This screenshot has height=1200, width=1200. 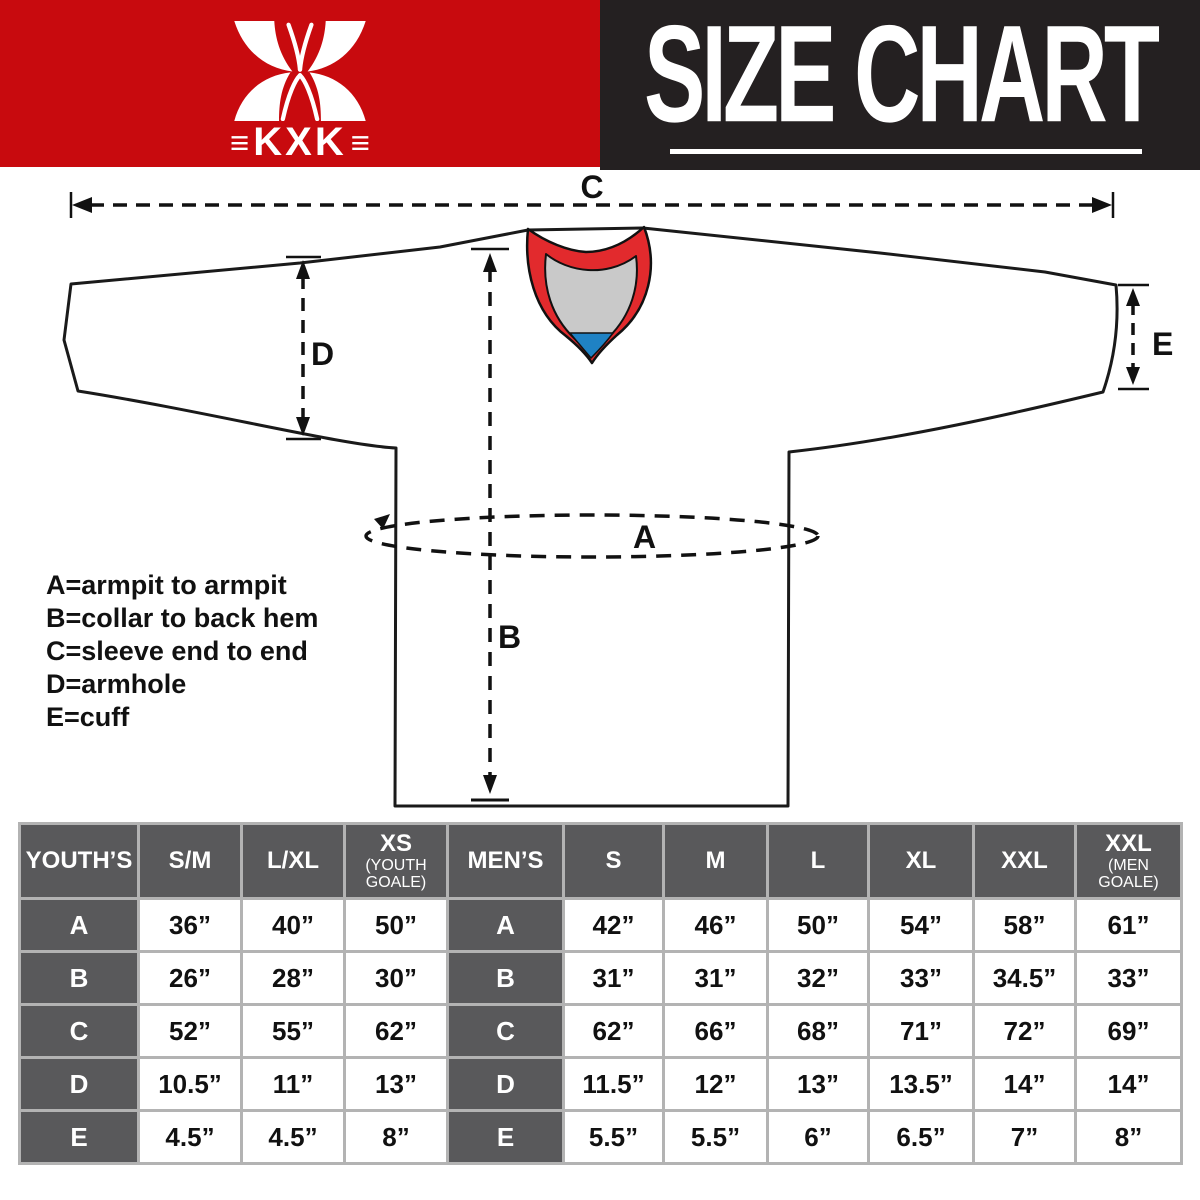 I want to click on men-a-value-1: 46”, so click(x=715, y=925).